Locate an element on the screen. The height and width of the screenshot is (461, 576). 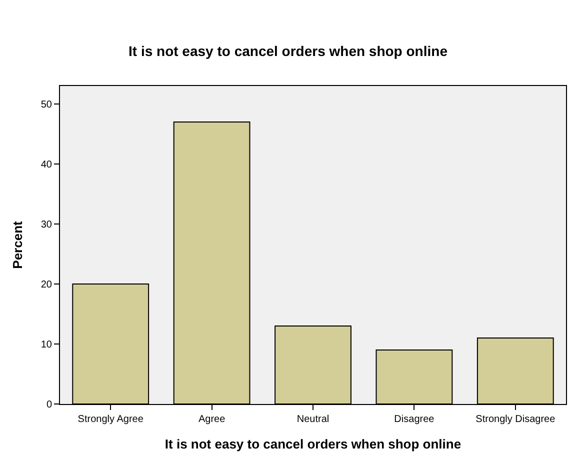
y-tick-label: 0 is located at coordinates (49, 405).